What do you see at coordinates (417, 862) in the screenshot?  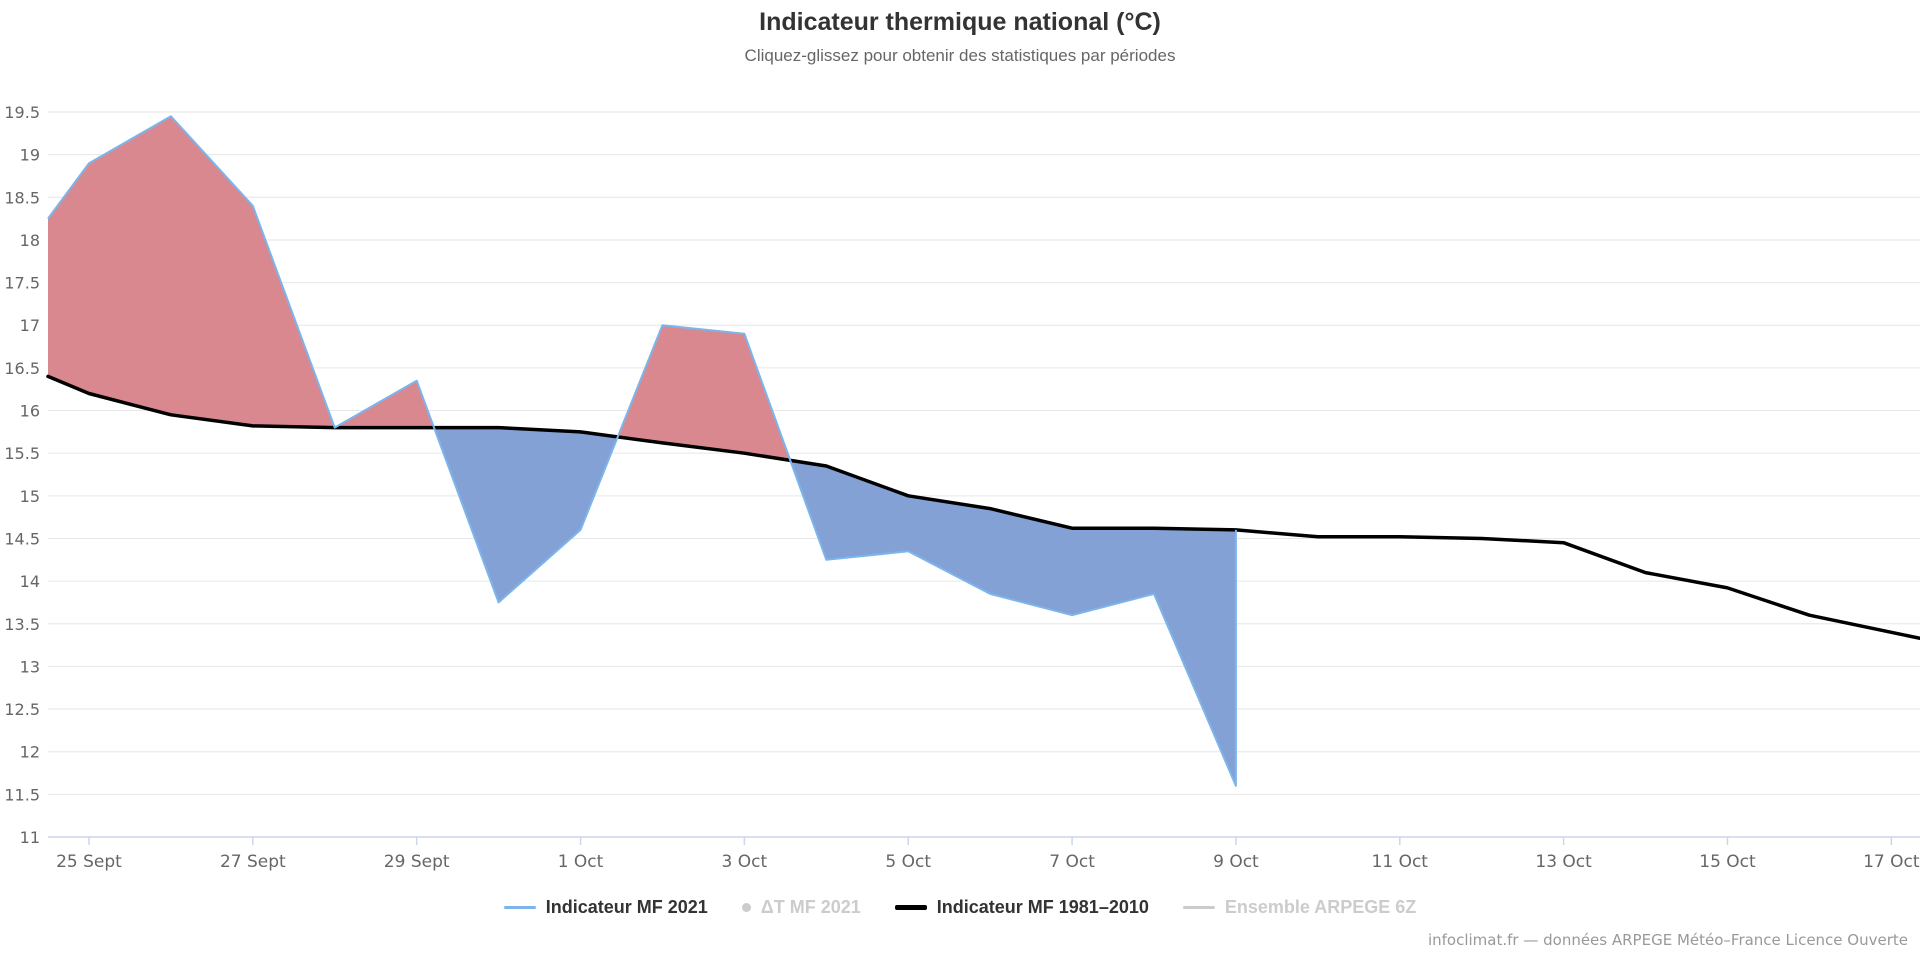 I see `x-tick-label: 29 Sept` at bounding box center [417, 862].